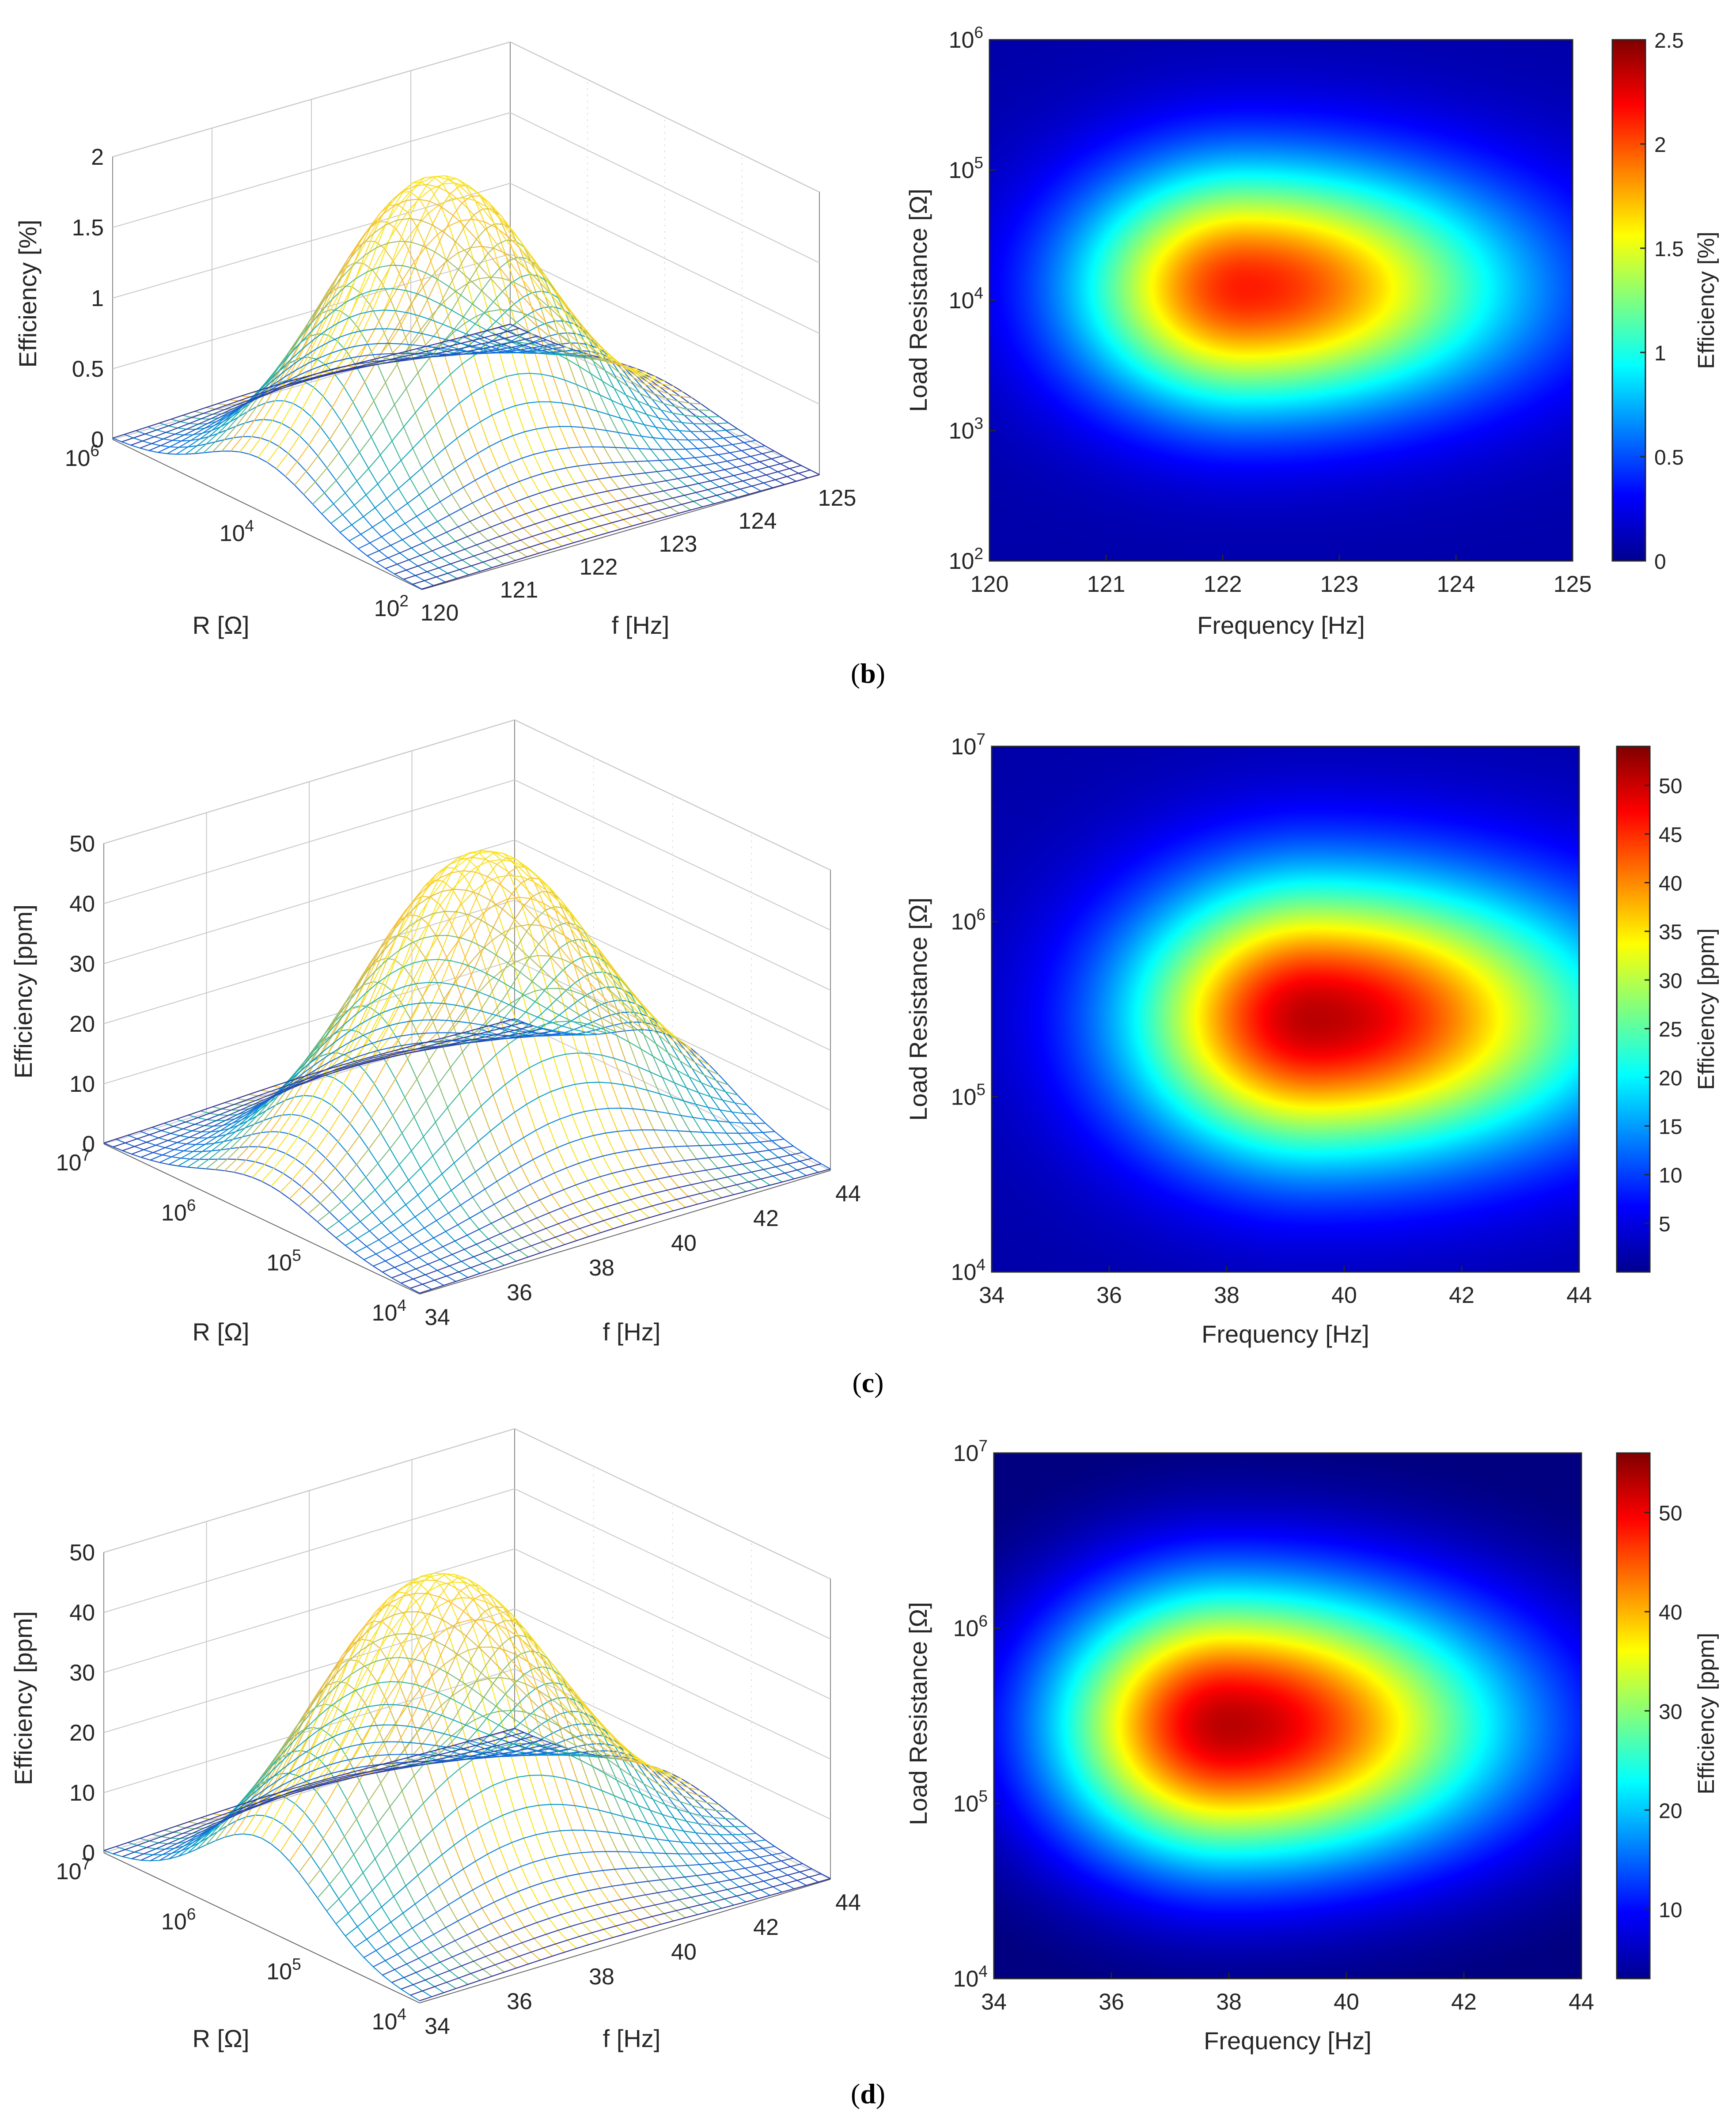 The image size is (1736, 2127). Describe the element at coordinates (989, 584) in the screenshot. I see `hx-tick-b-0: 120` at that location.